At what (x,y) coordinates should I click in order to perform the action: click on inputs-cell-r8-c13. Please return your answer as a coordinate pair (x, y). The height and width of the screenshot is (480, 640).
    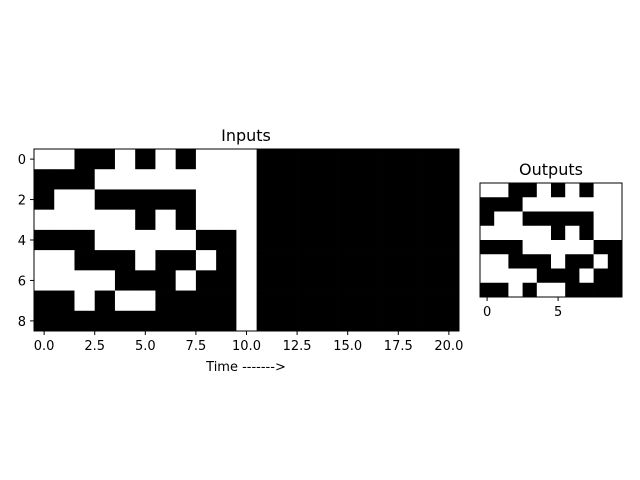
    Looking at the image, I should click on (307, 321).